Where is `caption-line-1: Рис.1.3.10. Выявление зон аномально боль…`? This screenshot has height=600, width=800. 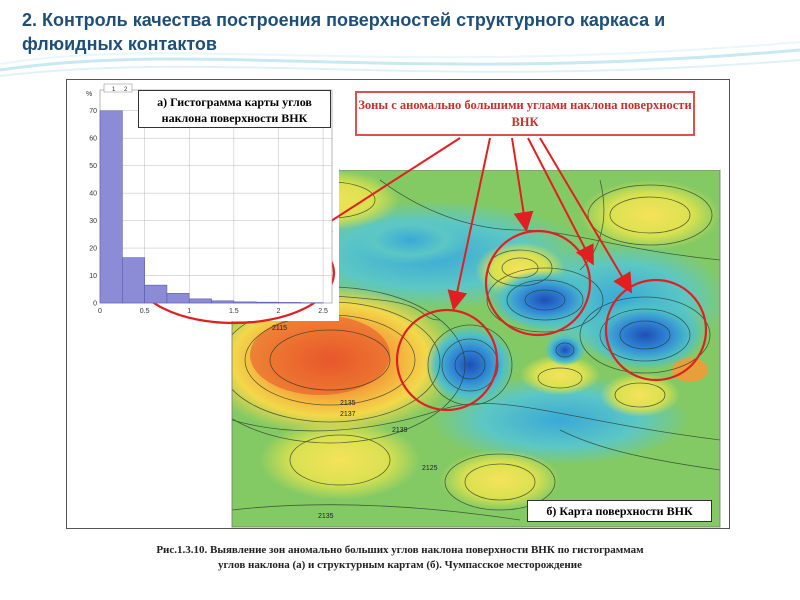 caption-line-1: Рис.1.3.10. Выявление зон аномально боль… is located at coordinates (400, 550).